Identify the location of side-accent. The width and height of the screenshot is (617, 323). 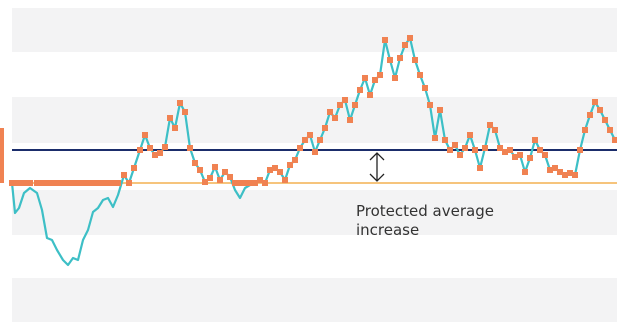
(2, 155).